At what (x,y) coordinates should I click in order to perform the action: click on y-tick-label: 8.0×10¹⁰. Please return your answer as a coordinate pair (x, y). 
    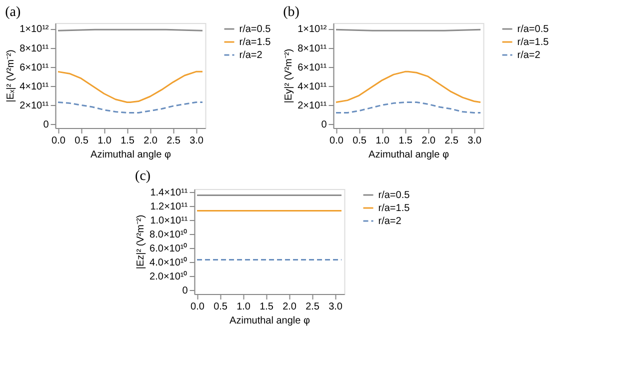
    Looking at the image, I should click on (169, 234).